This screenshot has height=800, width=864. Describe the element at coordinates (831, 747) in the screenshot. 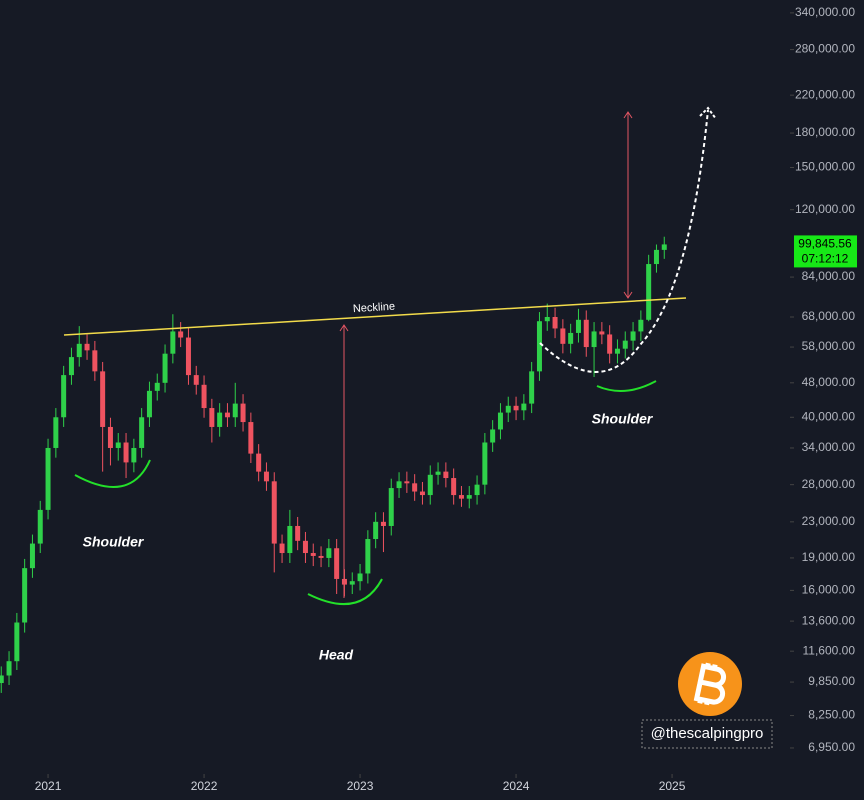

I see `y-tick-label: 6,950.00` at that location.